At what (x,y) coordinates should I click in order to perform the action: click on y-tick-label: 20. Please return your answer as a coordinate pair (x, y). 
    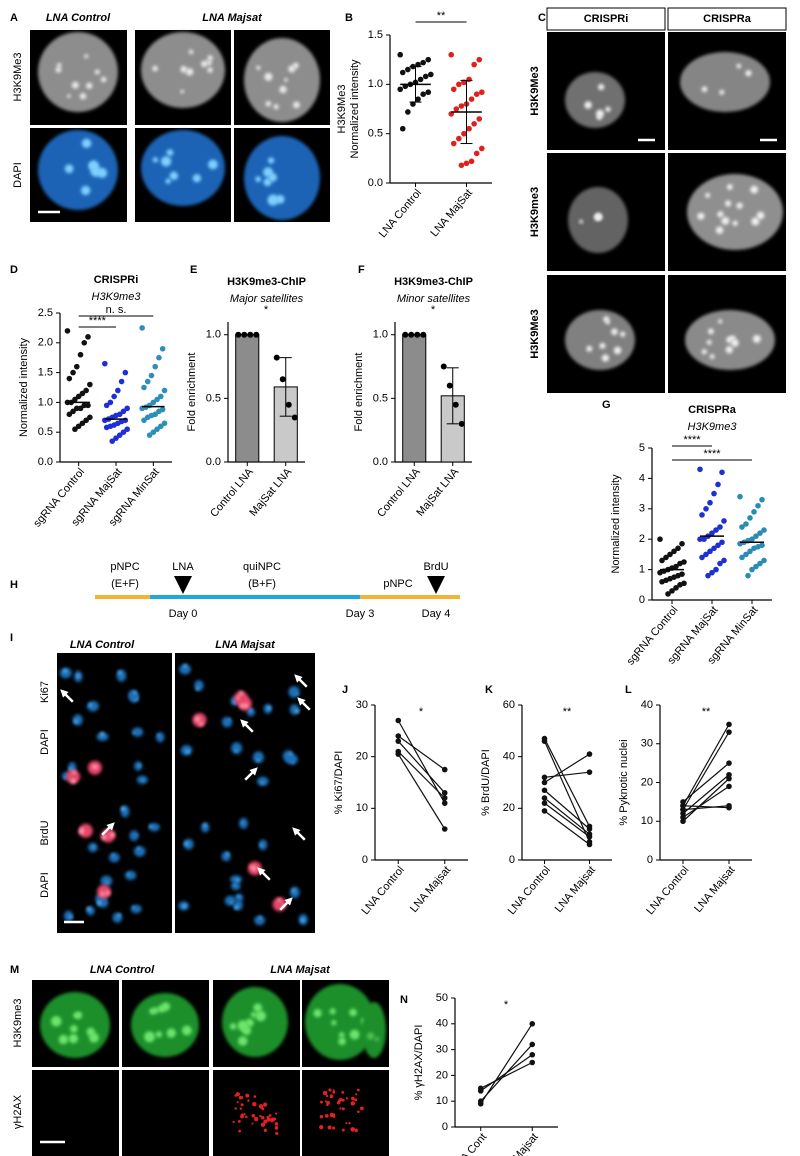
    Looking at the image, I should click on (647, 782).